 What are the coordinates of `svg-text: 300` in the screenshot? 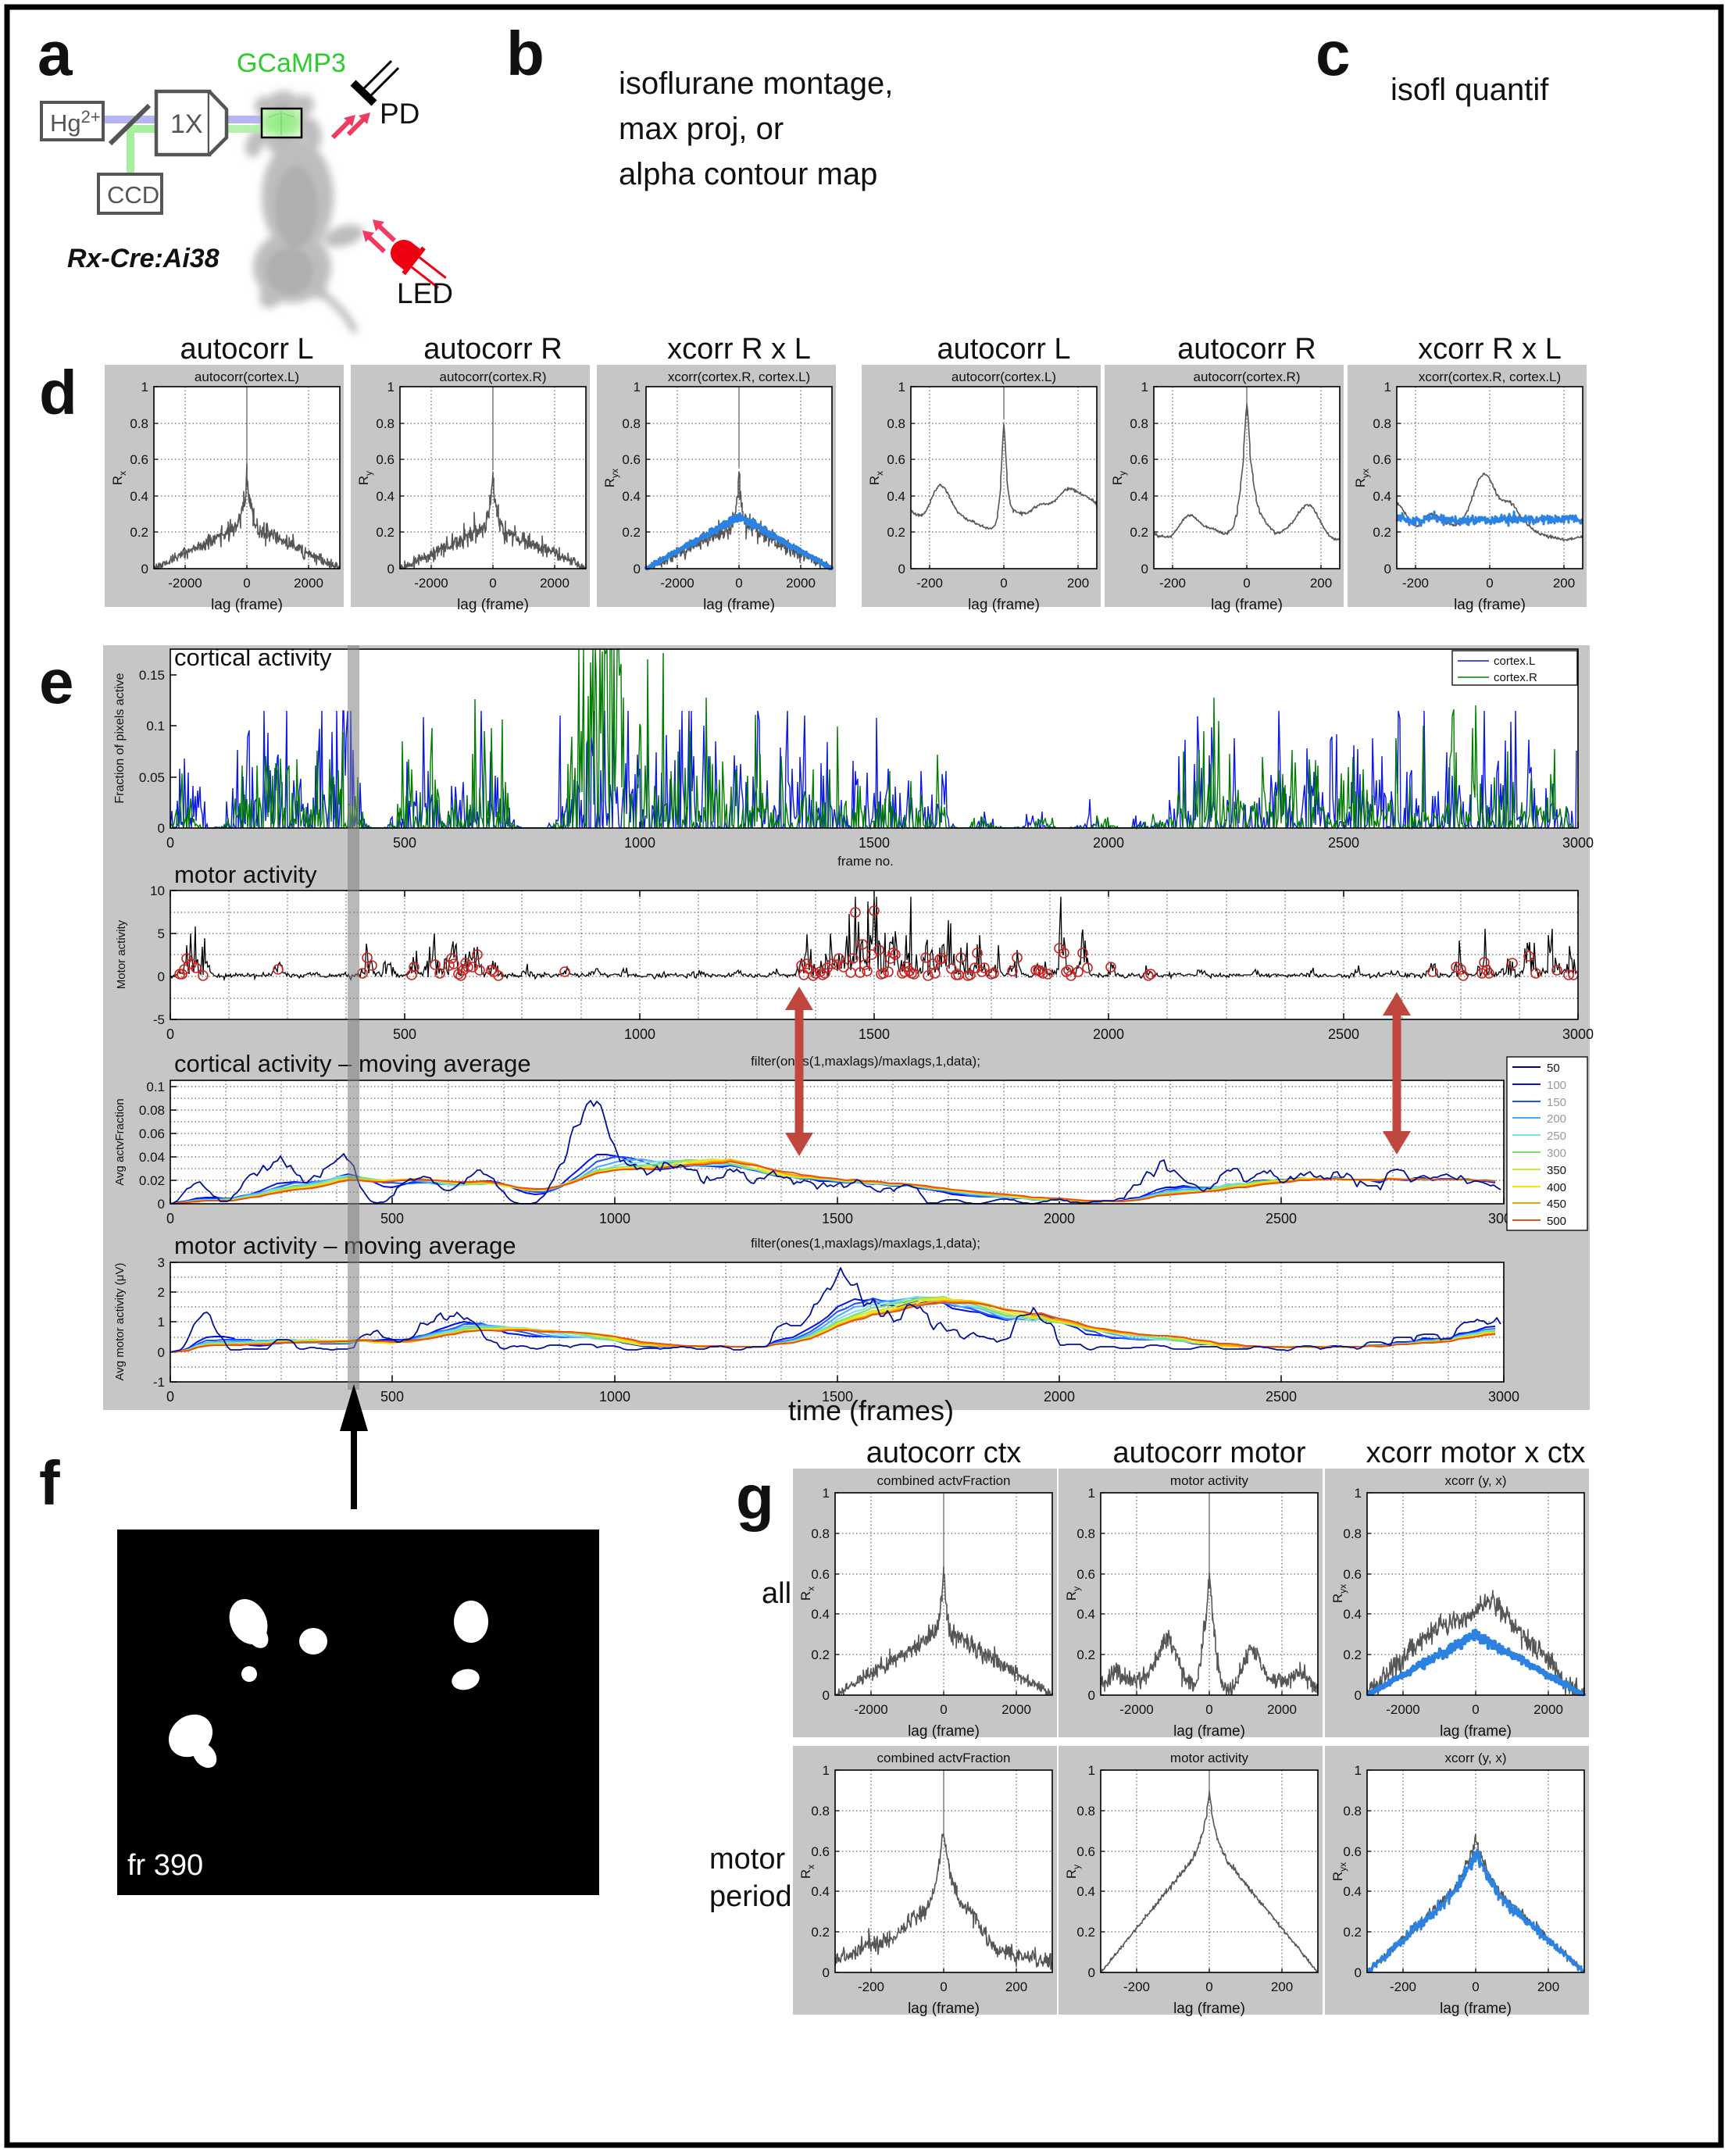 It's located at (1556, 1154).